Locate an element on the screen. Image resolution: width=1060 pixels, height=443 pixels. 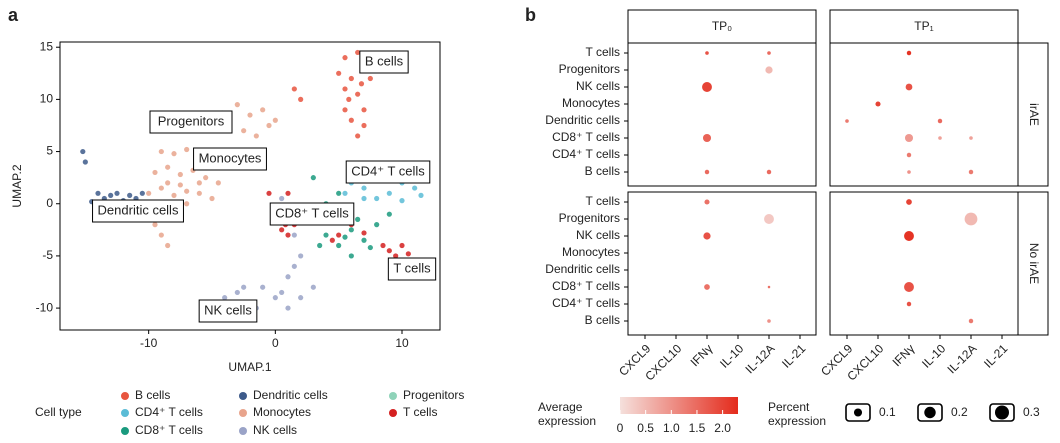
y-tick-label: 15 is located at coordinates (47, 46).